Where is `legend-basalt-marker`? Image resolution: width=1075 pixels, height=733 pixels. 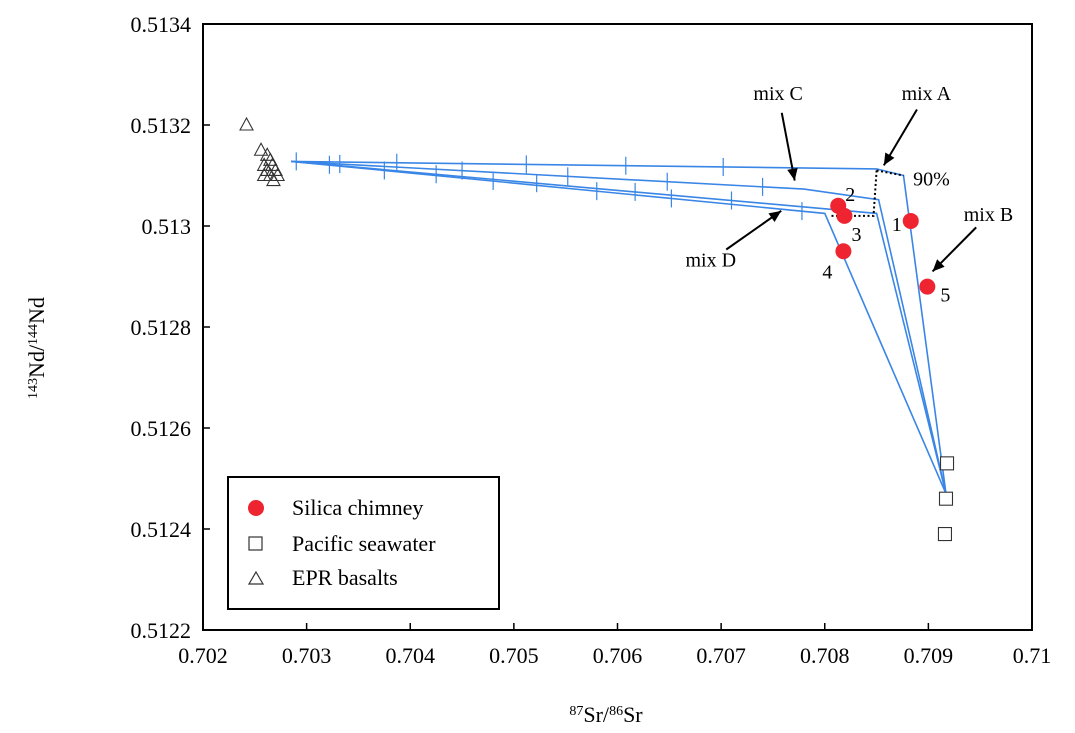 legend-basalt-marker is located at coordinates (256, 577).